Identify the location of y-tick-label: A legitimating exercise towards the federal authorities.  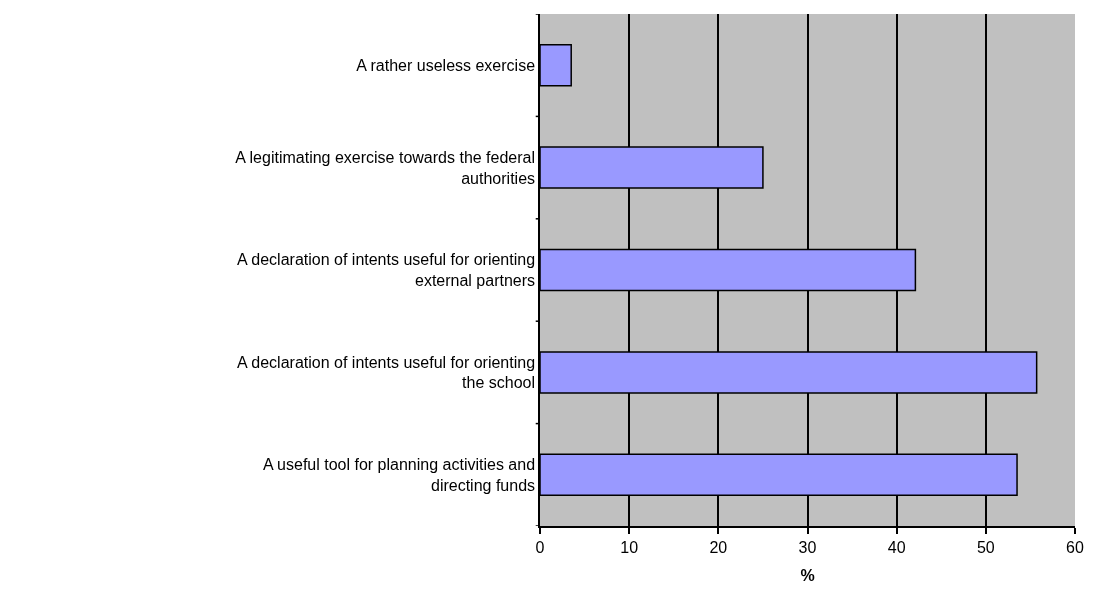
(385, 167).